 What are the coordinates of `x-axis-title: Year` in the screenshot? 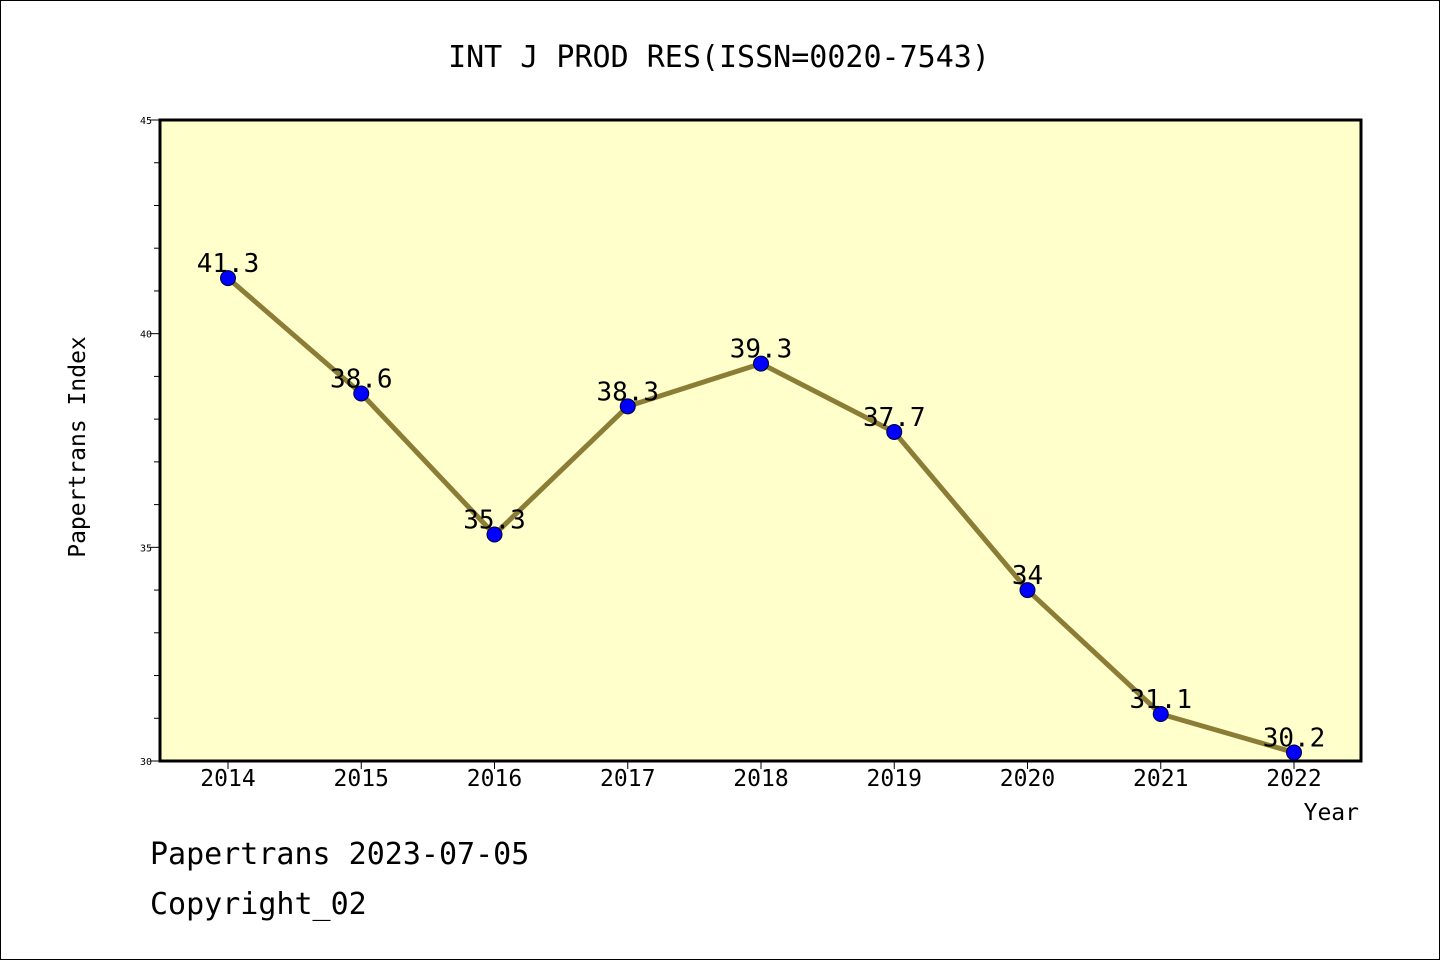 It's located at (1331, 813).